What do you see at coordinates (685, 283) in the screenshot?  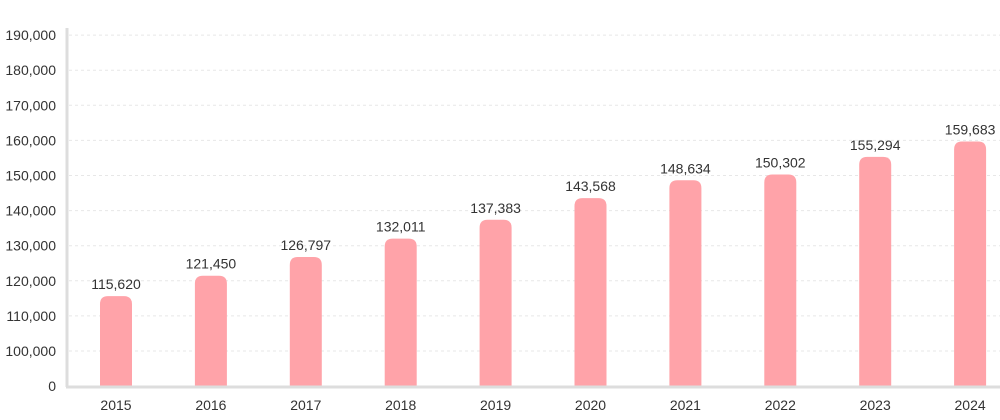 I see `bar-2021` at bounding box center [685, 283].